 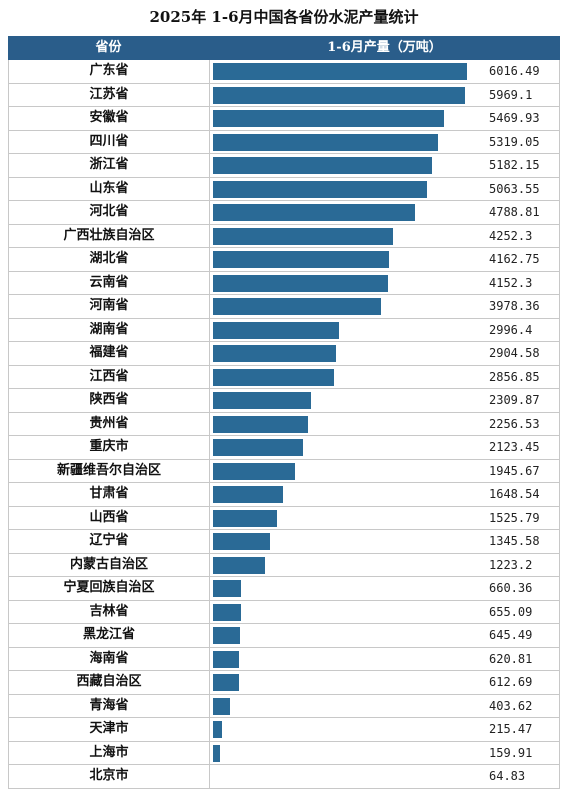 I want to click on category-label: 黑龙江省, so click(x=109, y=635).